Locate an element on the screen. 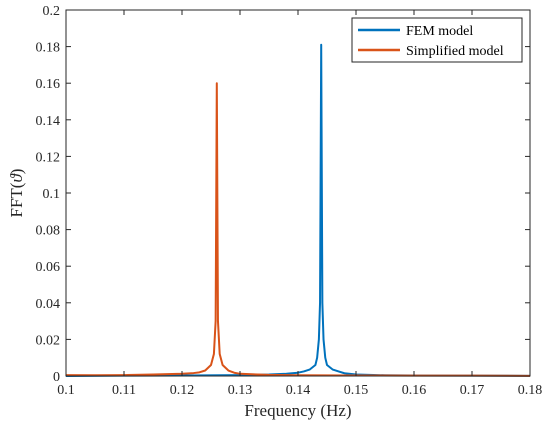 The image size is (550, 429). y-tick-label: 0.06 is located at coordinates (48, 267).